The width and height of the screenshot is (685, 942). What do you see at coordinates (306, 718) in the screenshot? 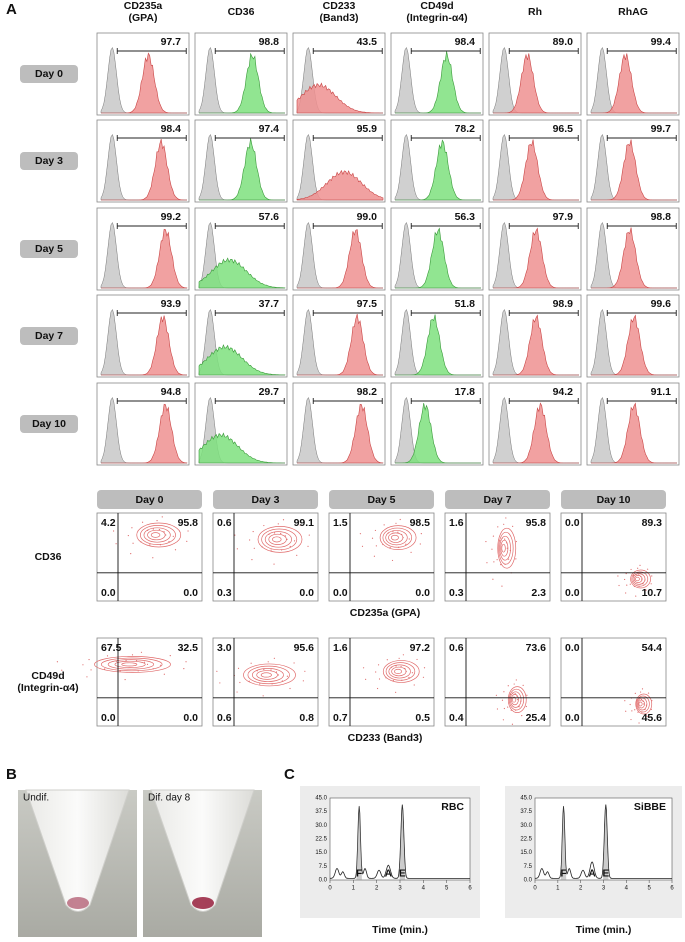
I see `quadrant-percent: 0.8` at bounding box center [306, 718].